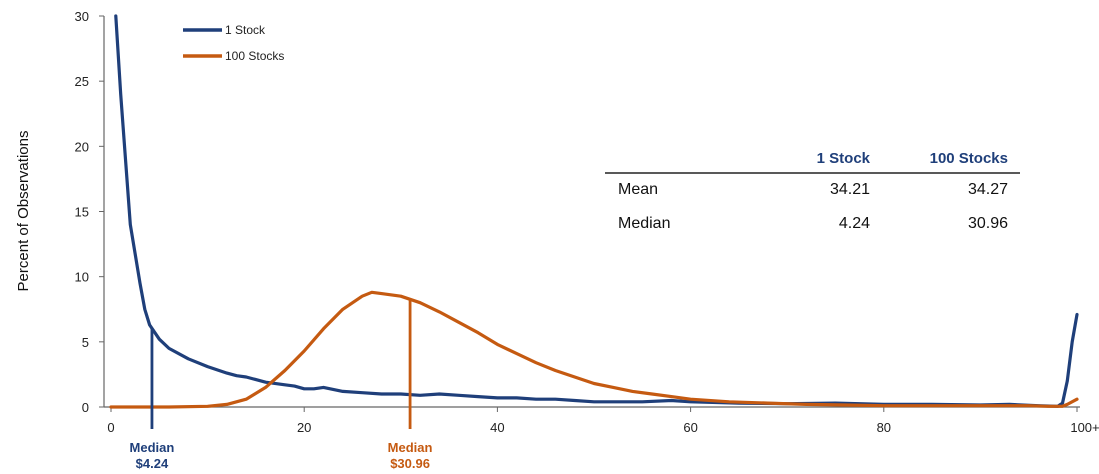  Describe the element at coordinates (23, 211) in the screenshot. I see `y-axis-label: Percent of Observations` at that location.